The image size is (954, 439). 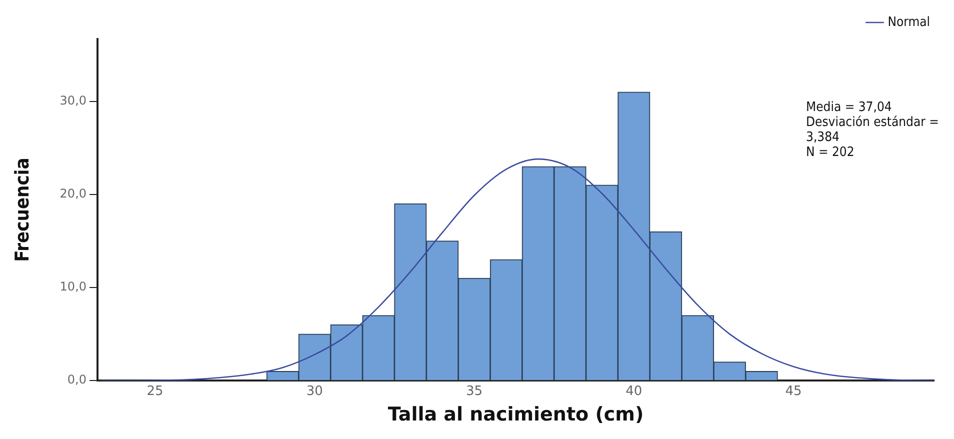 What do you see at coordinates (474, 391) in the screenshot?
I see `x-tick-label: 35` at bounding box center [474, 391].